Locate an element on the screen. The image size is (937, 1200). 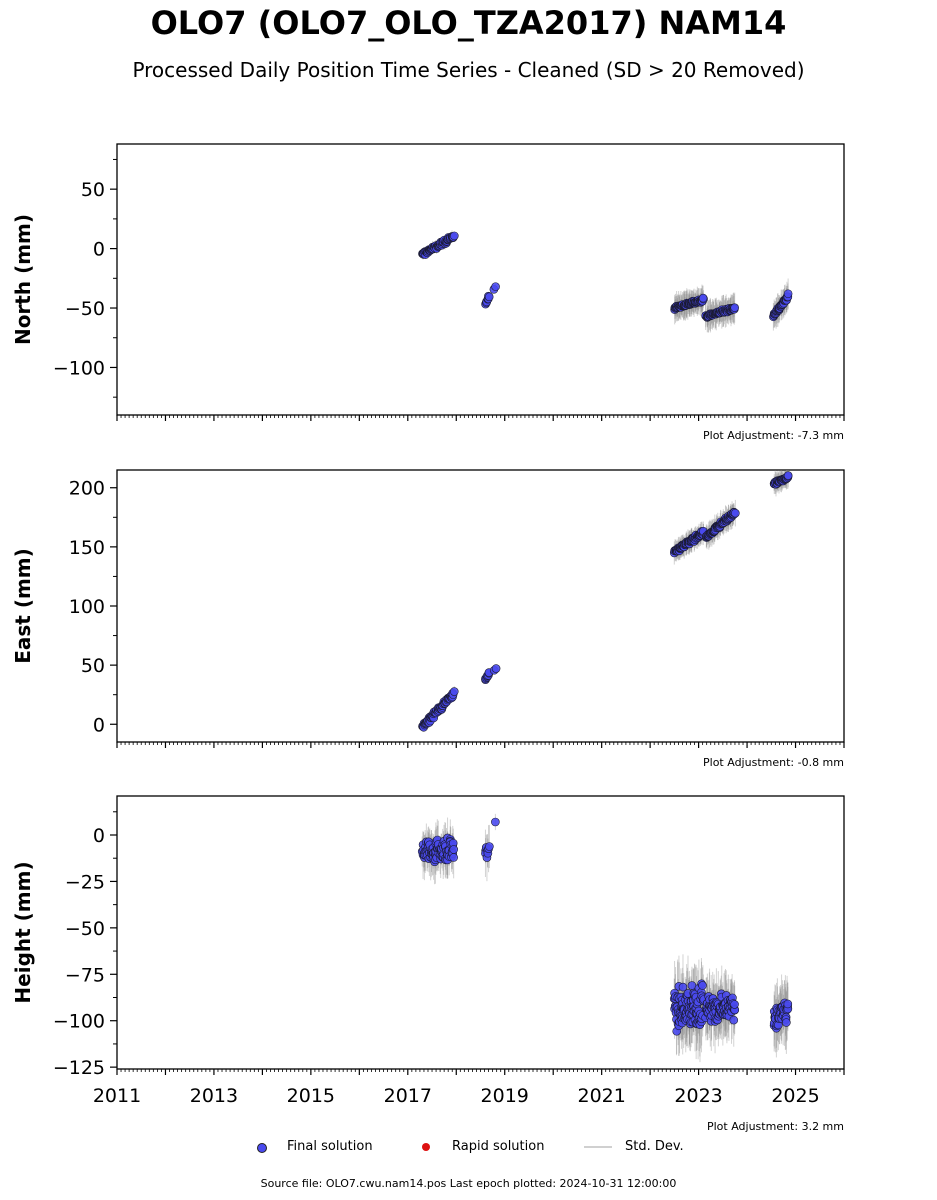
y-tick-label: −75 is located at coordinates (85, 975).